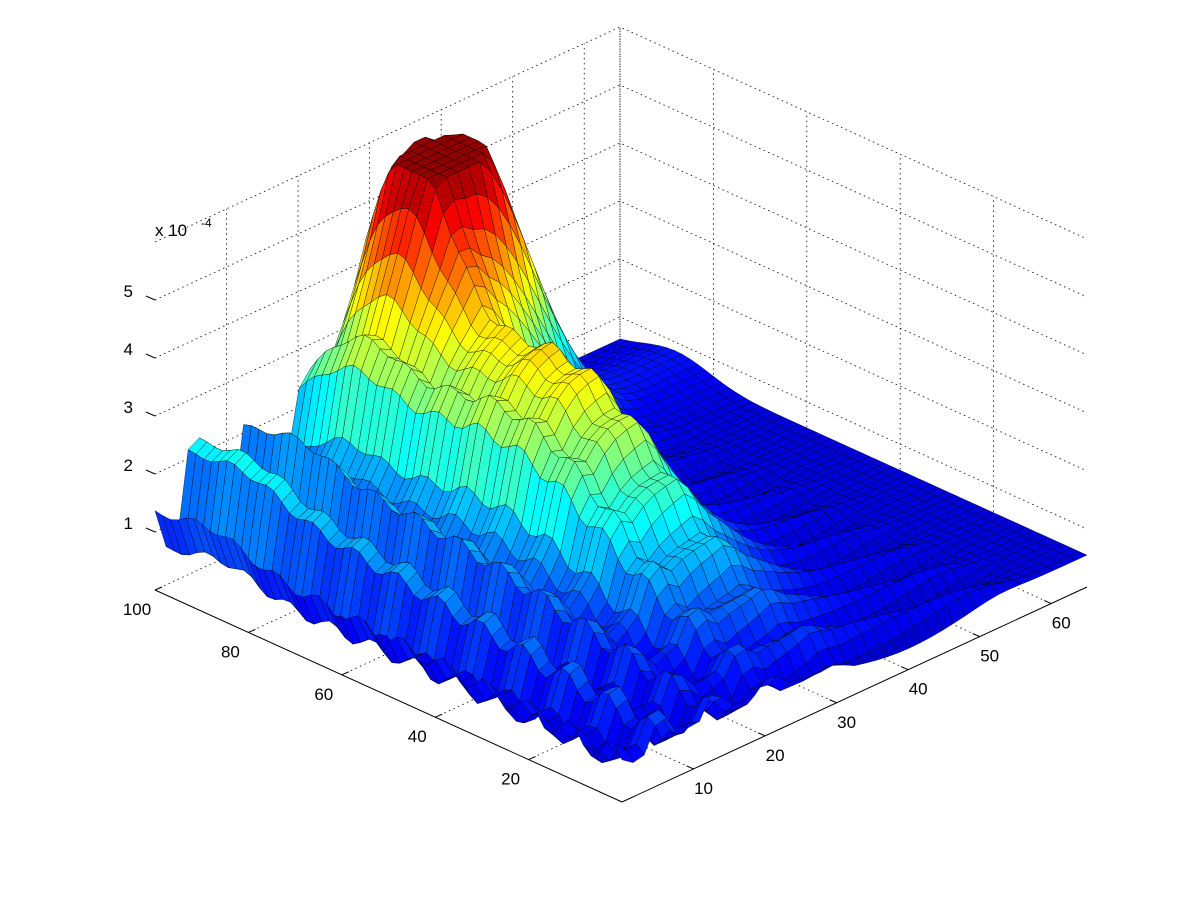 The image size is (1200, 900). Describe the element at coordinates (854, 694) in the screenshot. I see `x-axis-line` at that location.